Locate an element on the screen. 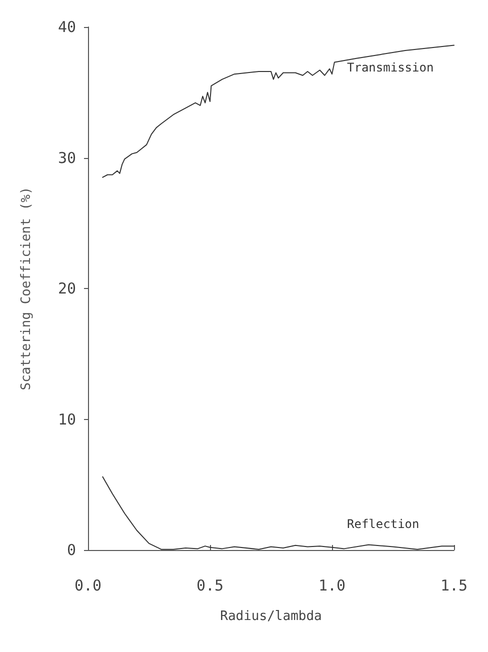 Image resolution: width=488 pixels, height=652 pixels. x-tick-label: 1.5 is located at coordinates (454, 585).